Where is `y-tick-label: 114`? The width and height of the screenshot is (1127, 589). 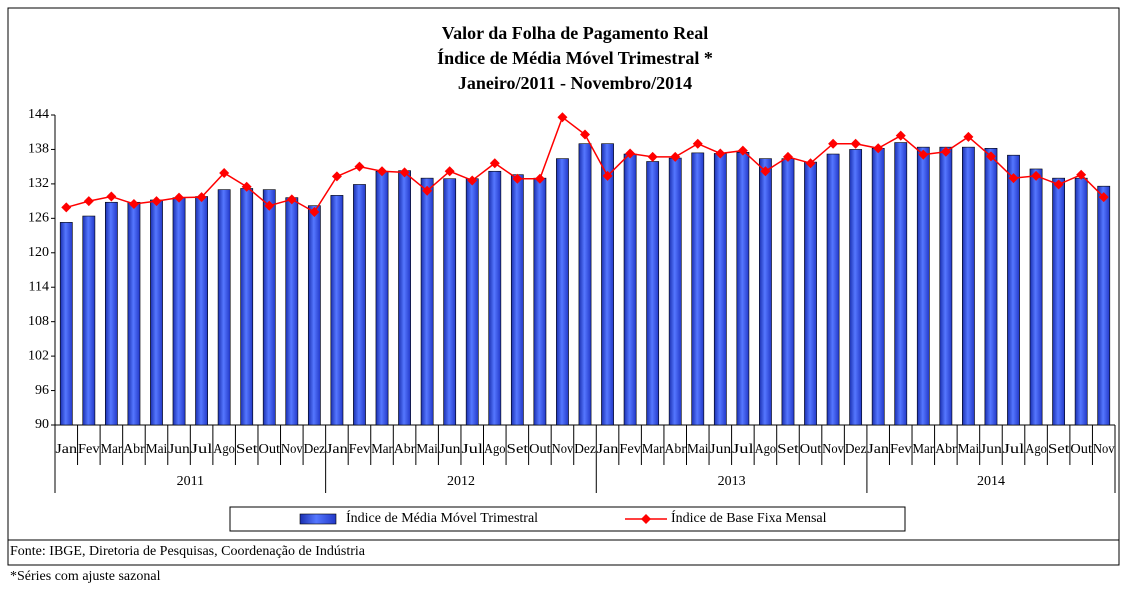 y-tick-label: 114 is located at coordinates (39, 286).